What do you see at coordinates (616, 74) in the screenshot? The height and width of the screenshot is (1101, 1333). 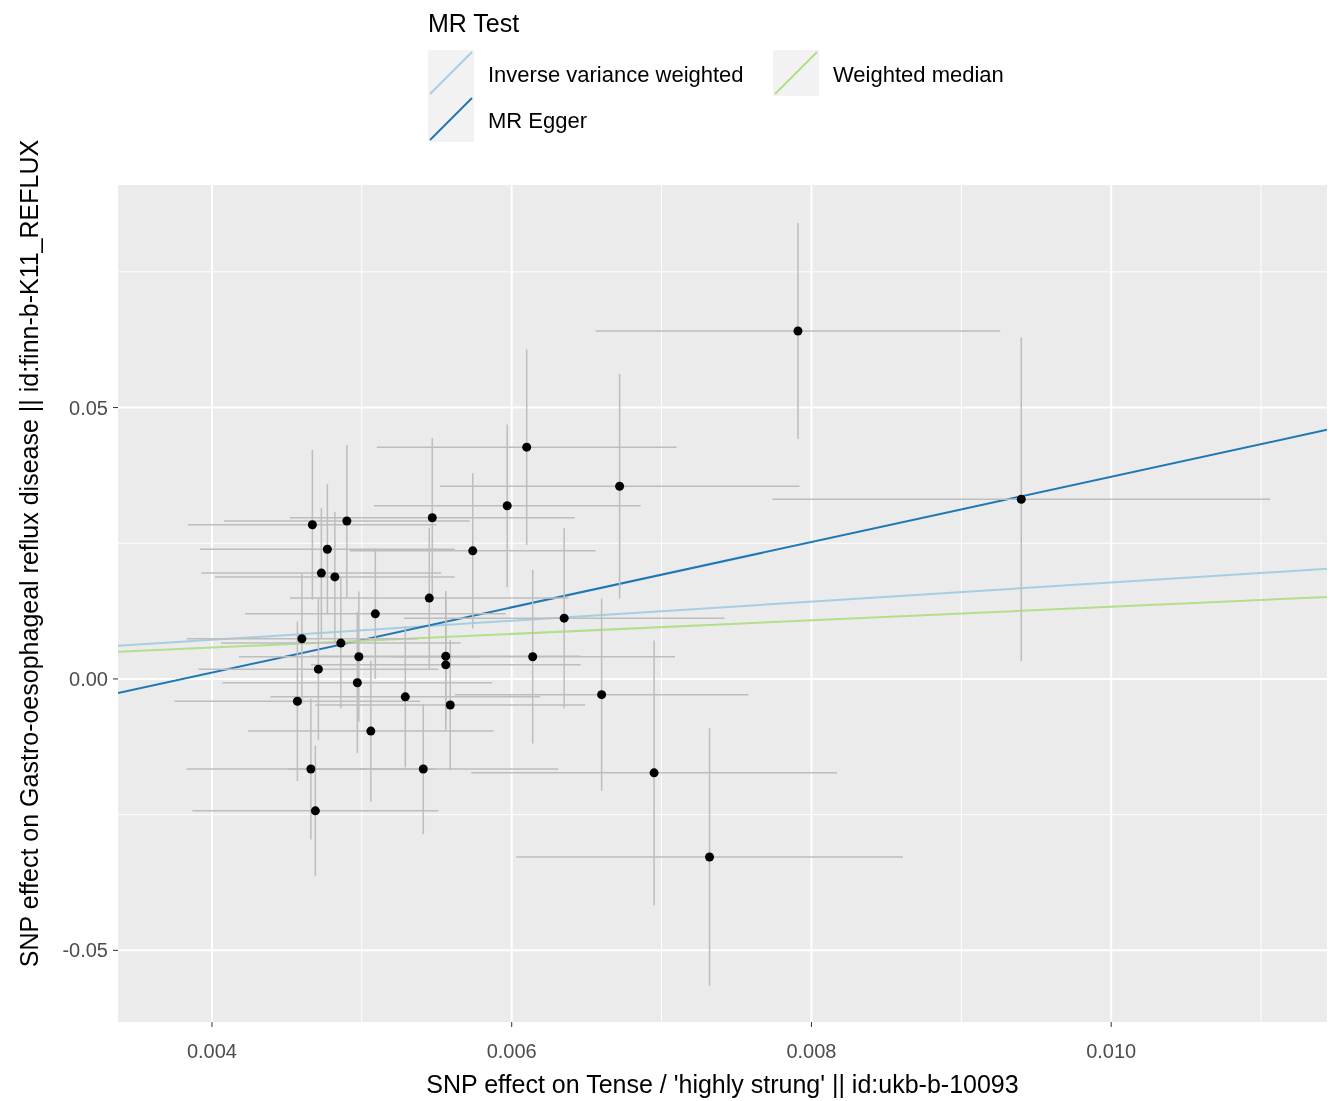 I see `legend-label: Inverse variance weighted` at bounding box center [616, 74].